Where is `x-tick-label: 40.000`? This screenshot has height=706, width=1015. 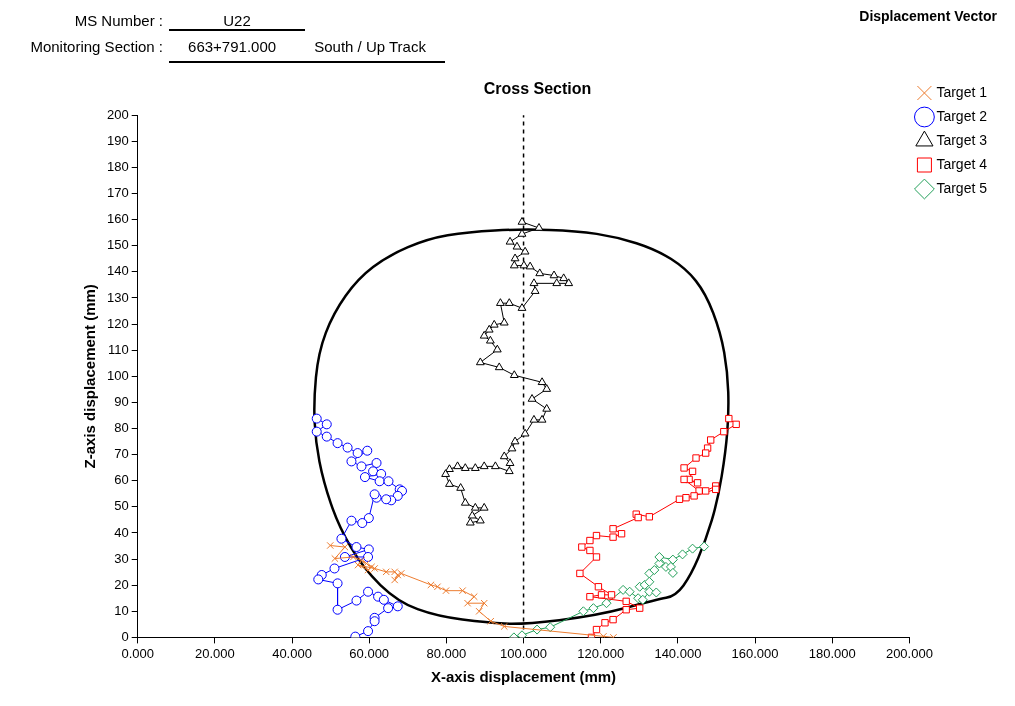
x-tick-label: 40.000 is located at coordinates (292, 653).